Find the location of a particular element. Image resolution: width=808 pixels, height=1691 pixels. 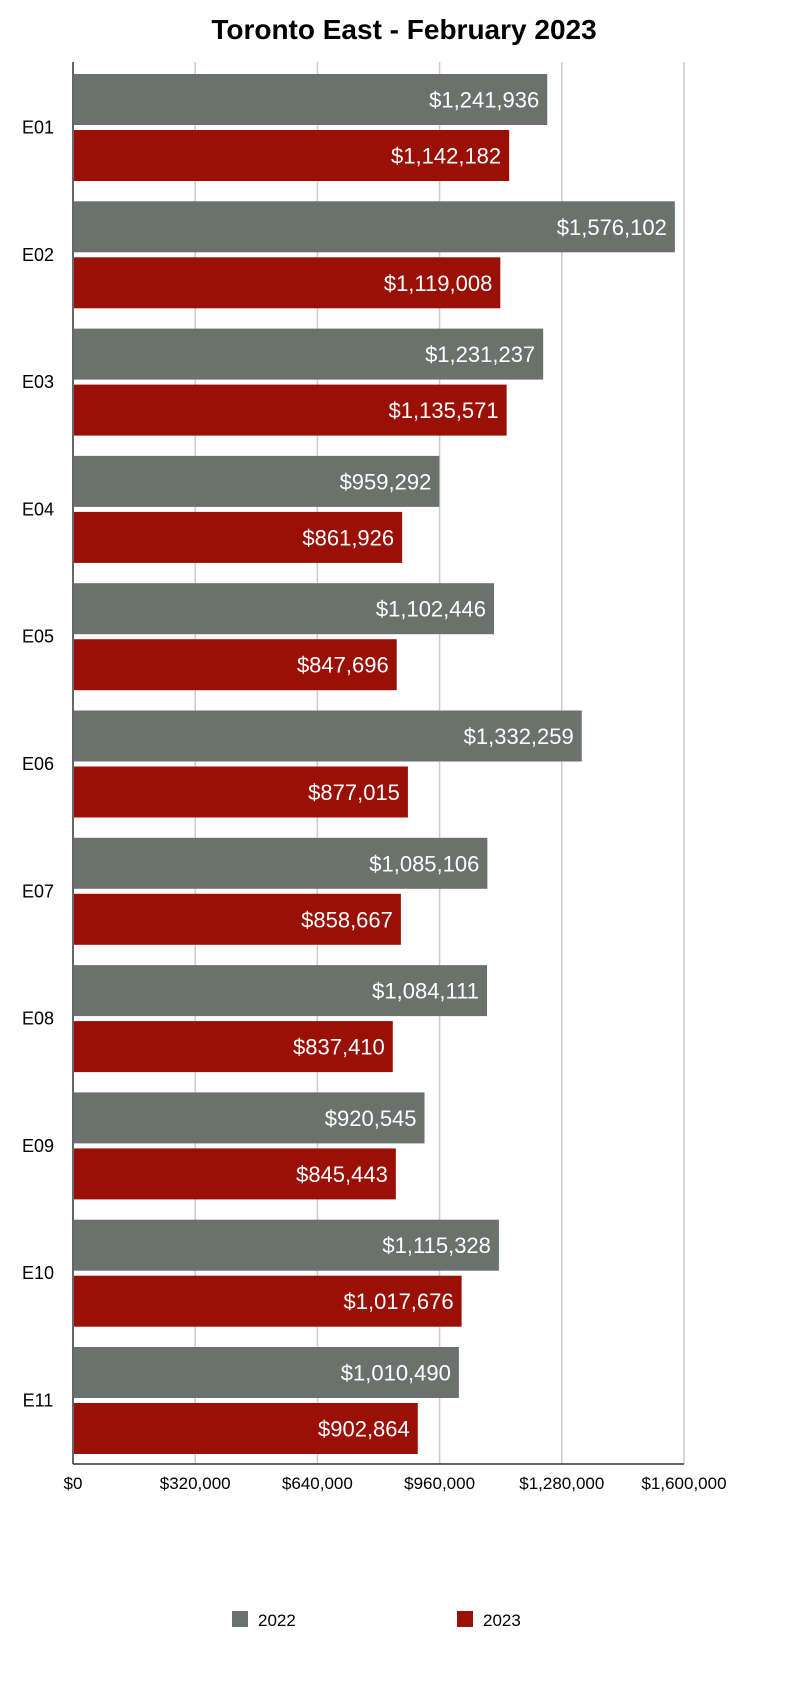

data-label: $1,576,102 is located at coordinates (612, 227).